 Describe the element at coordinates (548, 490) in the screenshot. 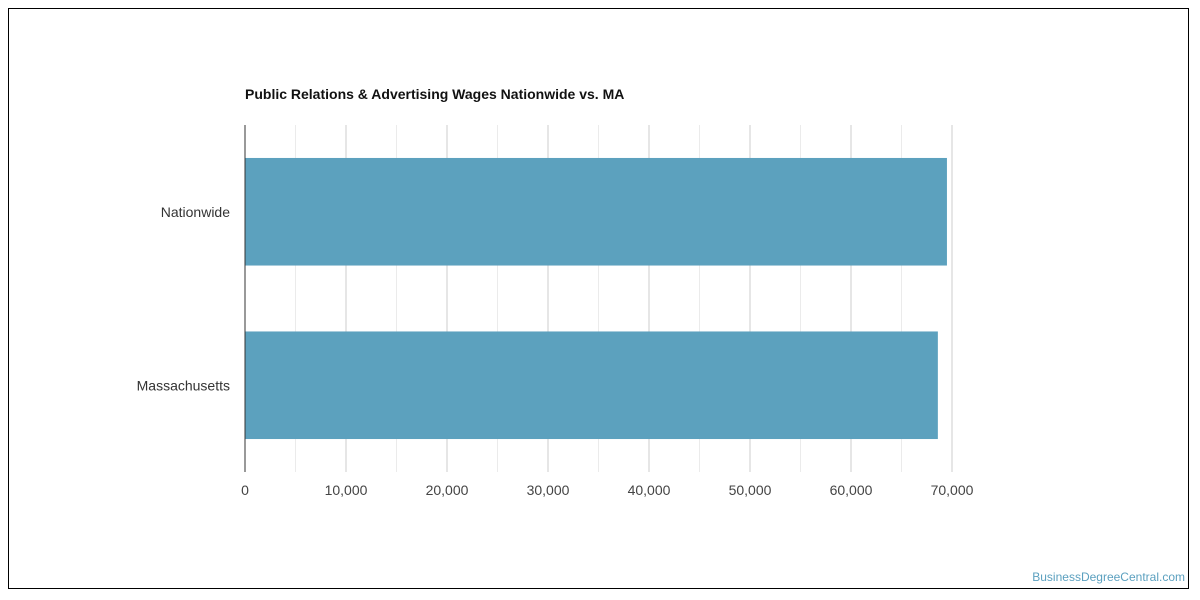

I see `x-tick-label: 30,000` at that location.